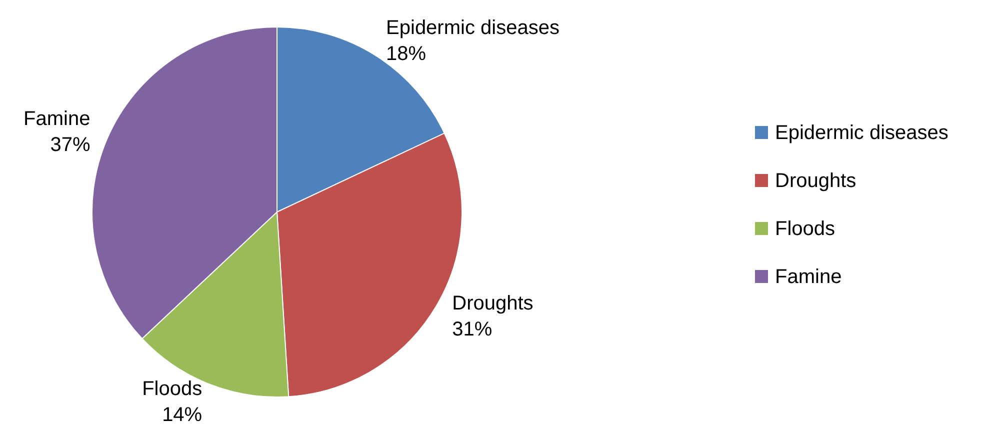  What do you see at coordinates (861, 133) in the screenshot?
I see `legend-label: Epidermic diseases` at bounding box center [861, 133].